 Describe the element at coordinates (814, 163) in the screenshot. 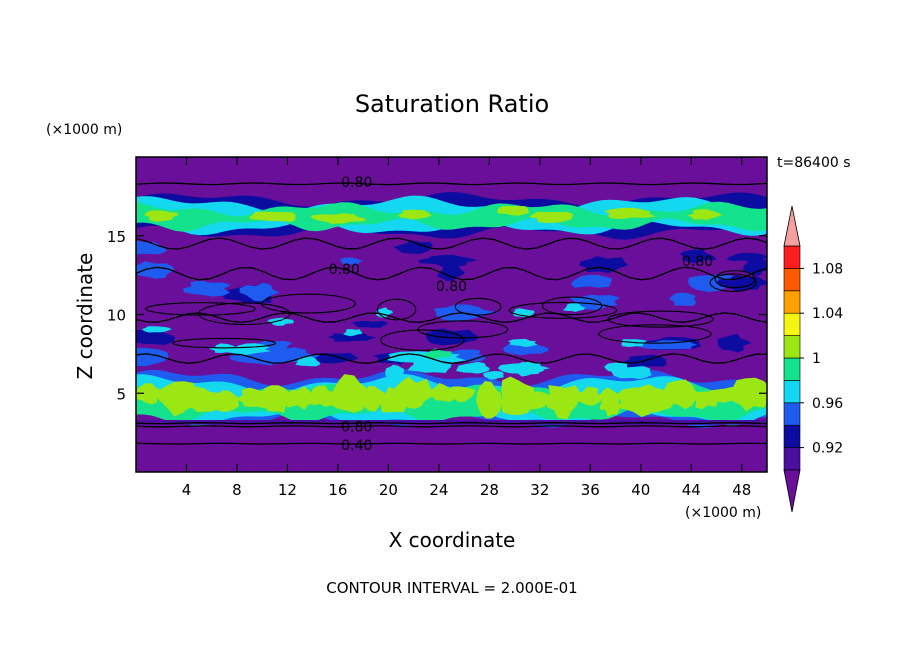

I see `time-label: t=86400 s` at that location.